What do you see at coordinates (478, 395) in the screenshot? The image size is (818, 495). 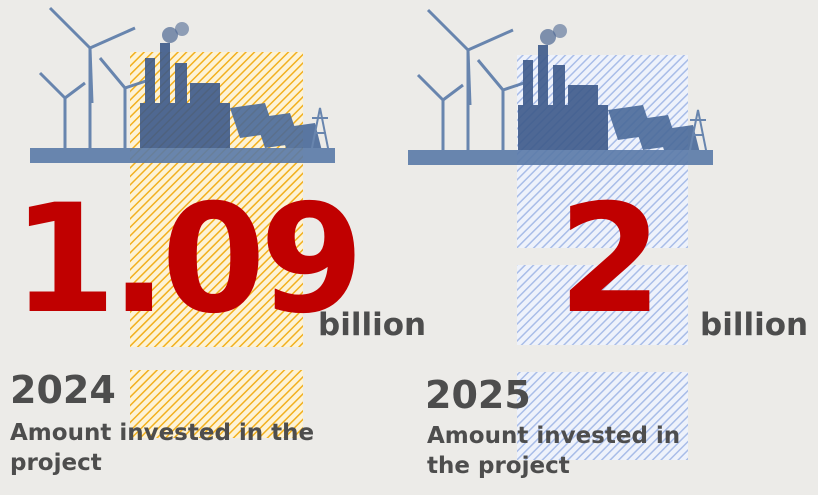 I see `year: 2025` at bounding box center [478, 395].